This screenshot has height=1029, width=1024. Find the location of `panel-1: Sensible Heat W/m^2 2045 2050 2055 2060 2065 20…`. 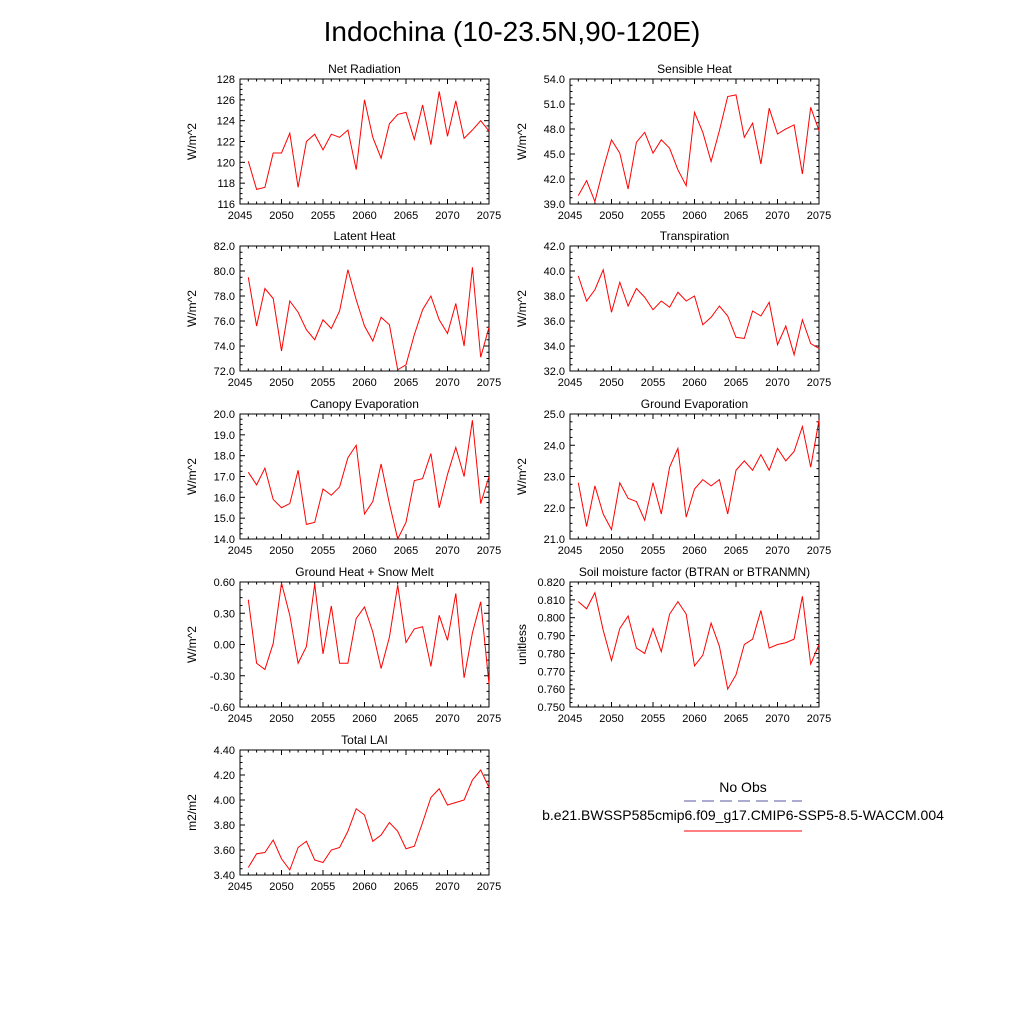

panel-1: Sensible Heat W/m^2 2045 2050 2055 2060 2065 20… is located at coordinates (673, 142).